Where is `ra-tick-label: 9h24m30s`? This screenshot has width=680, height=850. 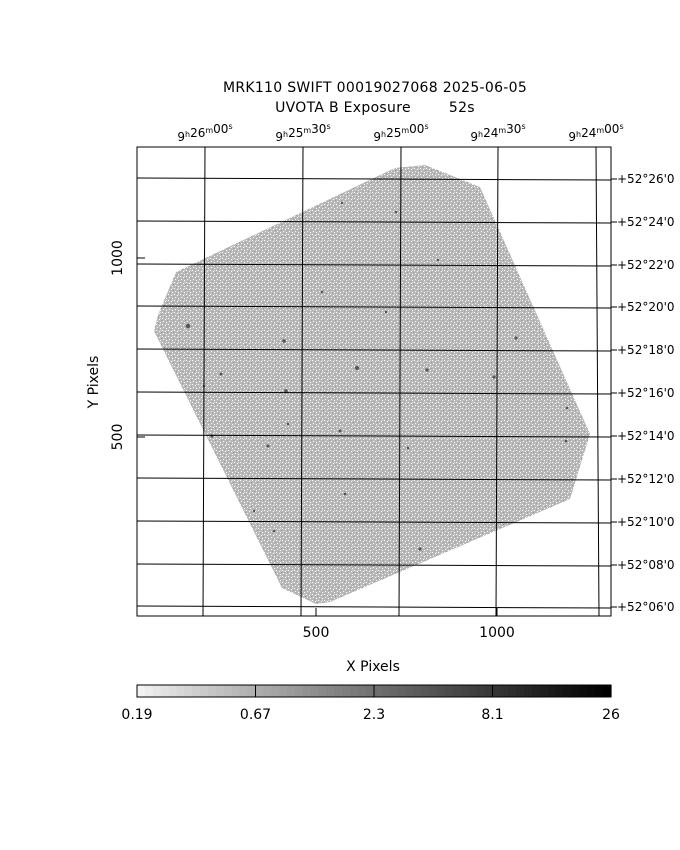
ra-tick-label: 9h24m30s is located at coordinates (497, 133).